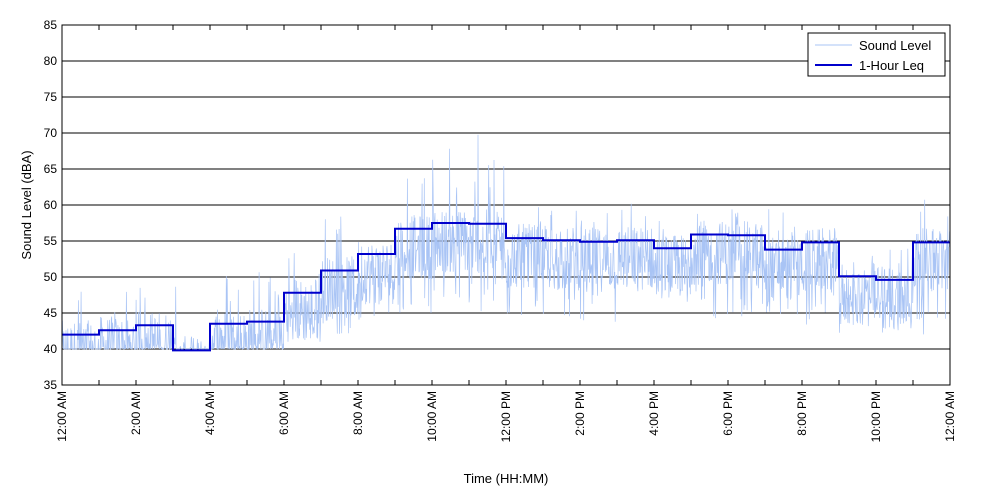 This screenshot has width=1000, height=500. Describe the element at coordinates (51, 241) in the screenshot. I see `y-tick-label: 55` at that location.